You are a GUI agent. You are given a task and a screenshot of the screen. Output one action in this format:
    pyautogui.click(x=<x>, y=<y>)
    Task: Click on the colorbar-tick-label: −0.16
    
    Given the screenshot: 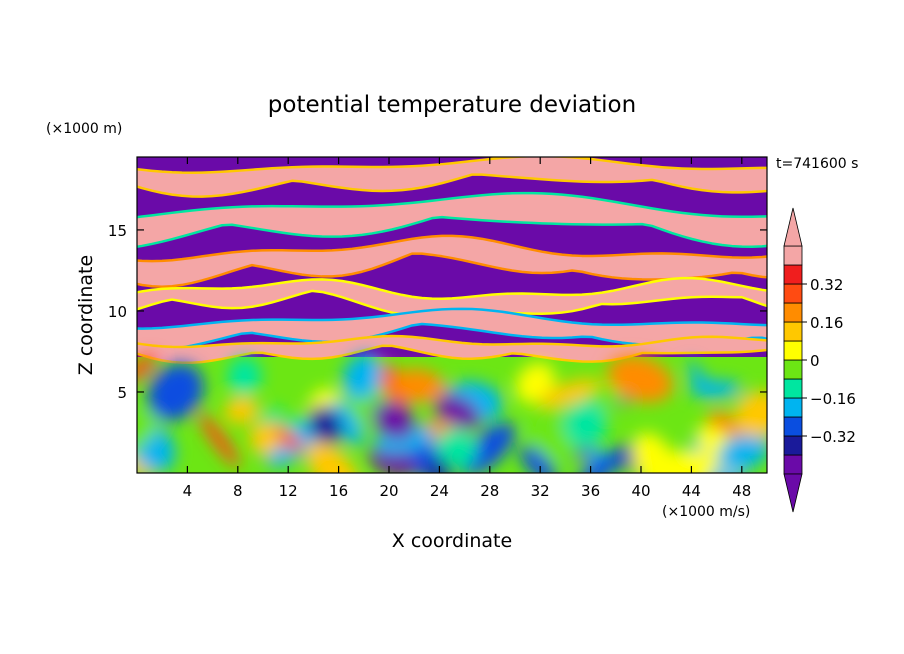 What is the action you would take?
    pyautogui.click(x=833, y=399)
    